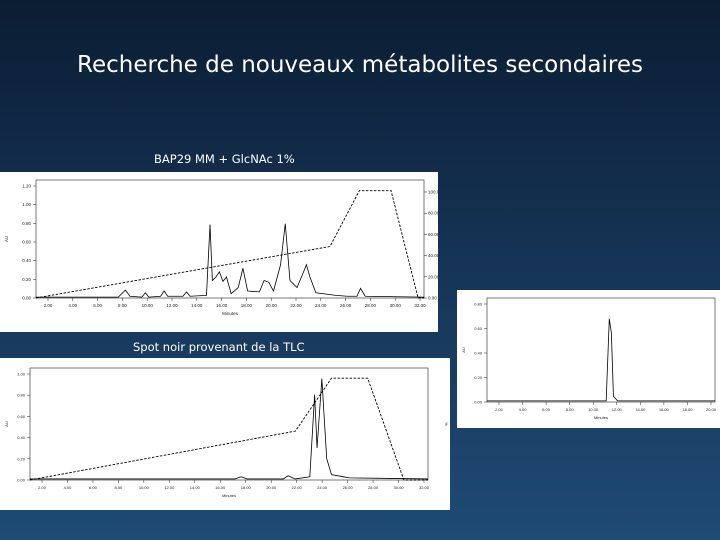 This screenshot has height=540, width=720. What do you see at coordinates (433, 213) in the screenshot?
I see `y2-tick-label: 80.00` at bounding box center [433, 213].